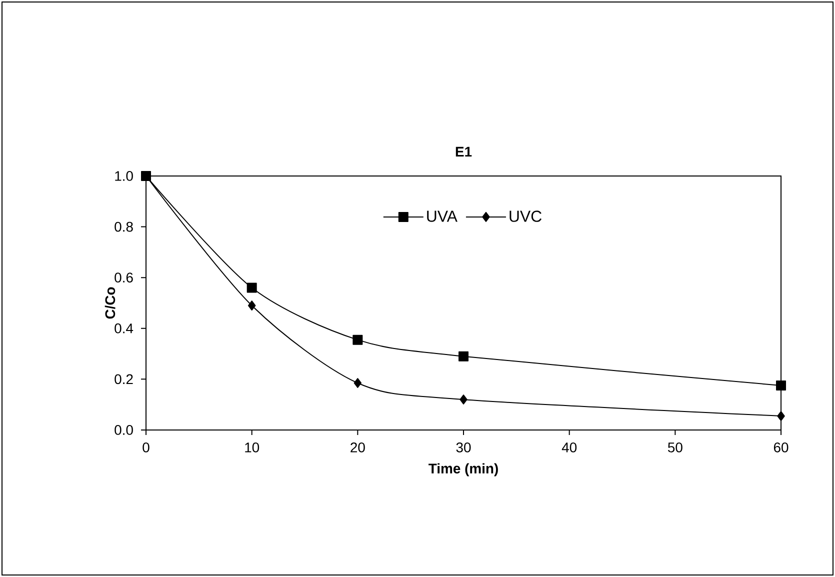 The height and width of the screenshot is (577, 835). I want to click on x-tick-label: 0, so click(146, 447).